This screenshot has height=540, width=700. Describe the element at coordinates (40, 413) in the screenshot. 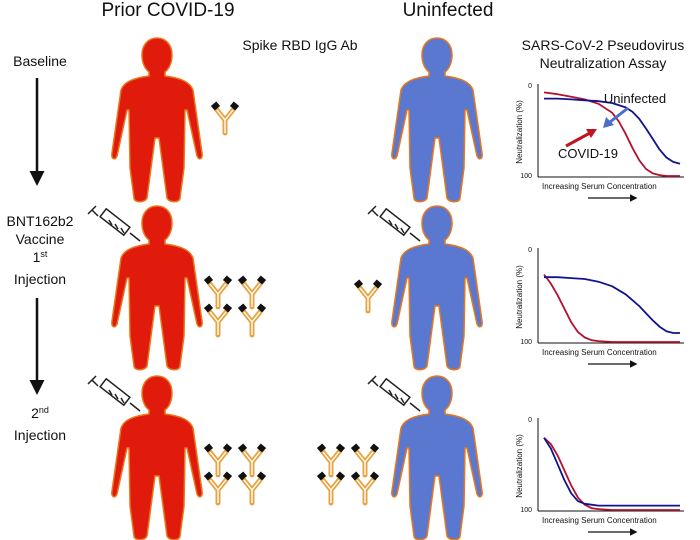

I see `stage-second-line1: 2nd` at that location.